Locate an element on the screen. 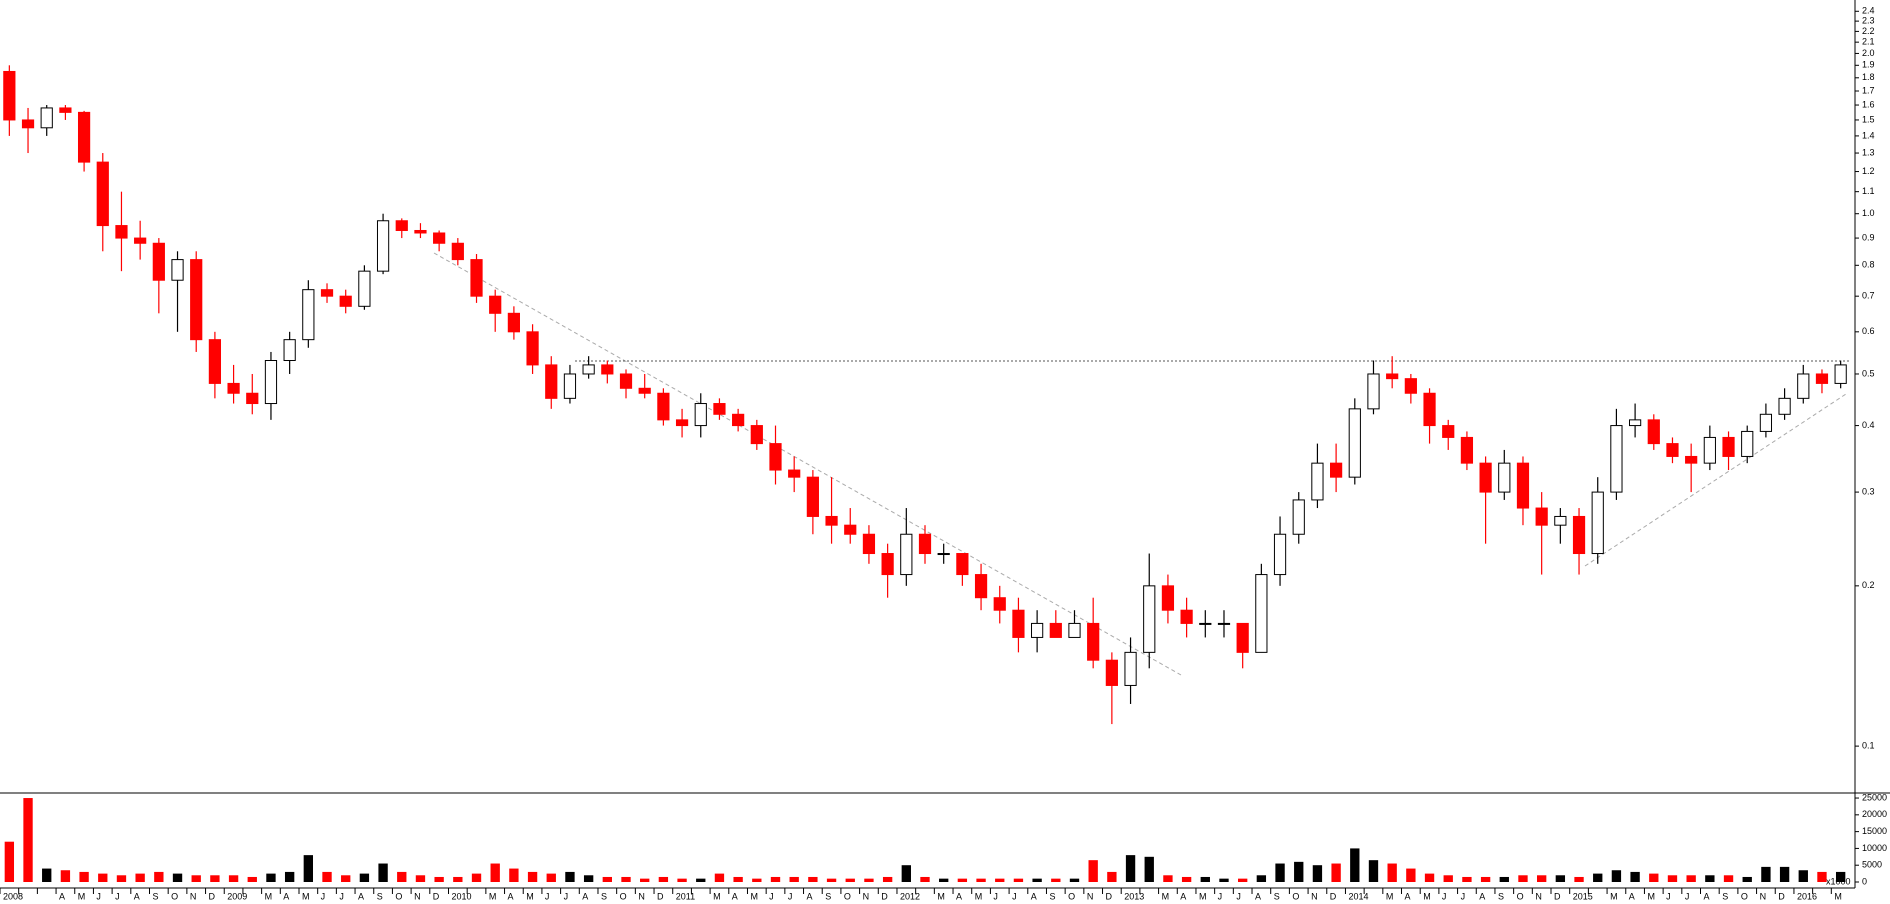 The width and height of the screenshot is (1890, 904). y-tick-label: 0.4 is located at coordinates (1868, 425).